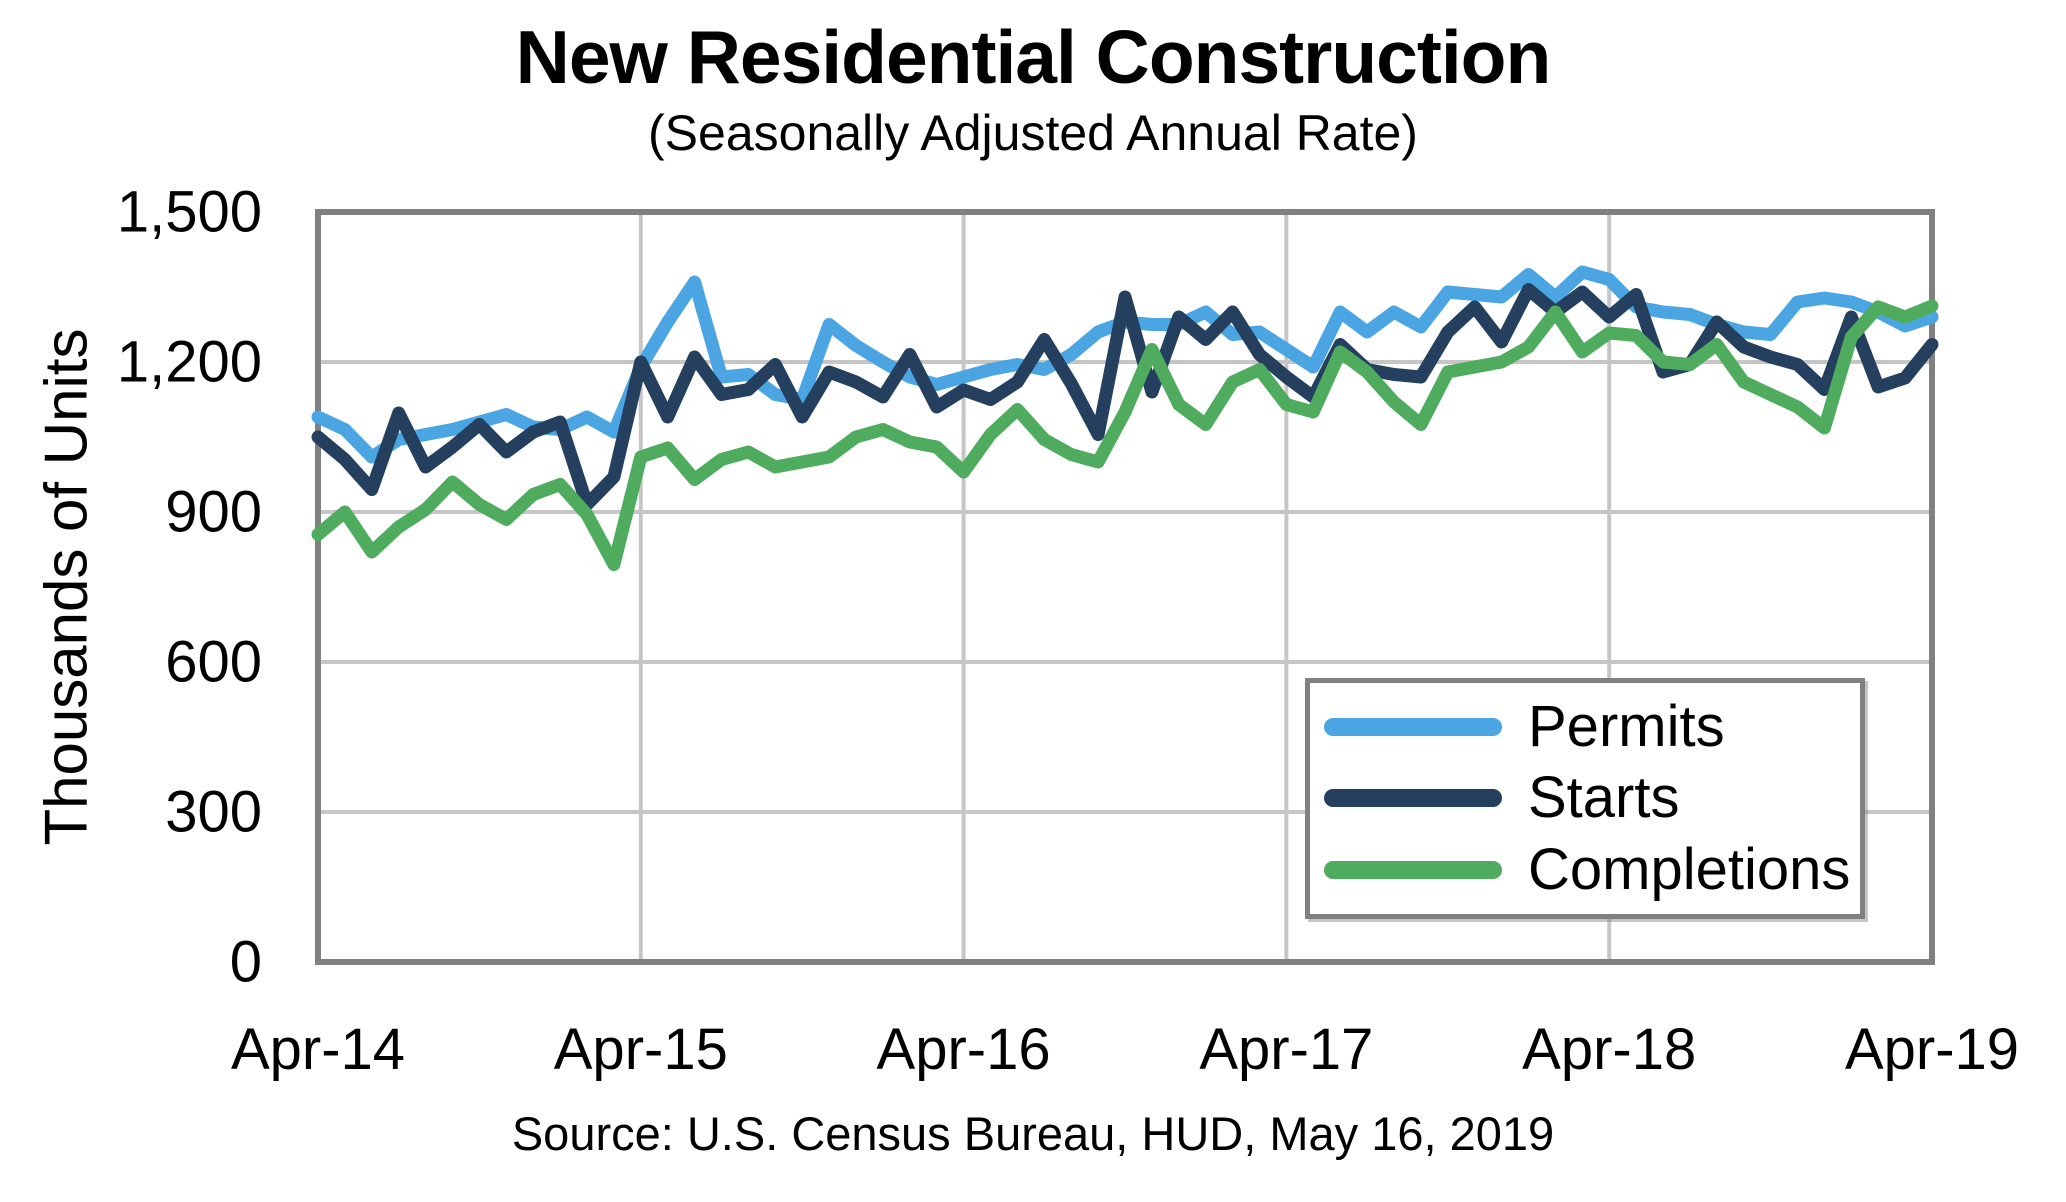 Image resolution: width=2066 pixels, height=1202 pixels. Describe the element at coordinates (213, 512) in the screenshot. I see `y-tick-label: 900` at that location.